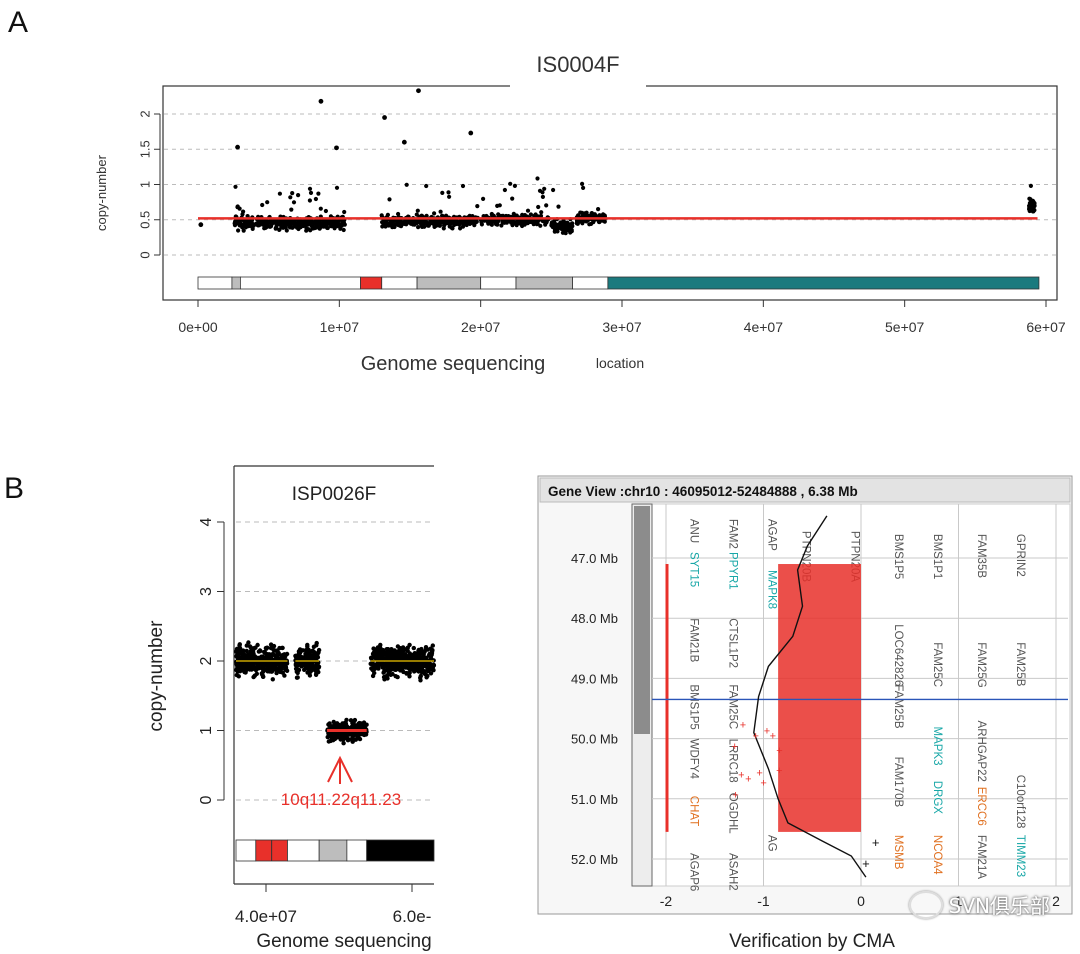  What do you see at coordinates (340, 769) in the screenshot?
I see `annotation-arrow` at bounding box center [340, 769].